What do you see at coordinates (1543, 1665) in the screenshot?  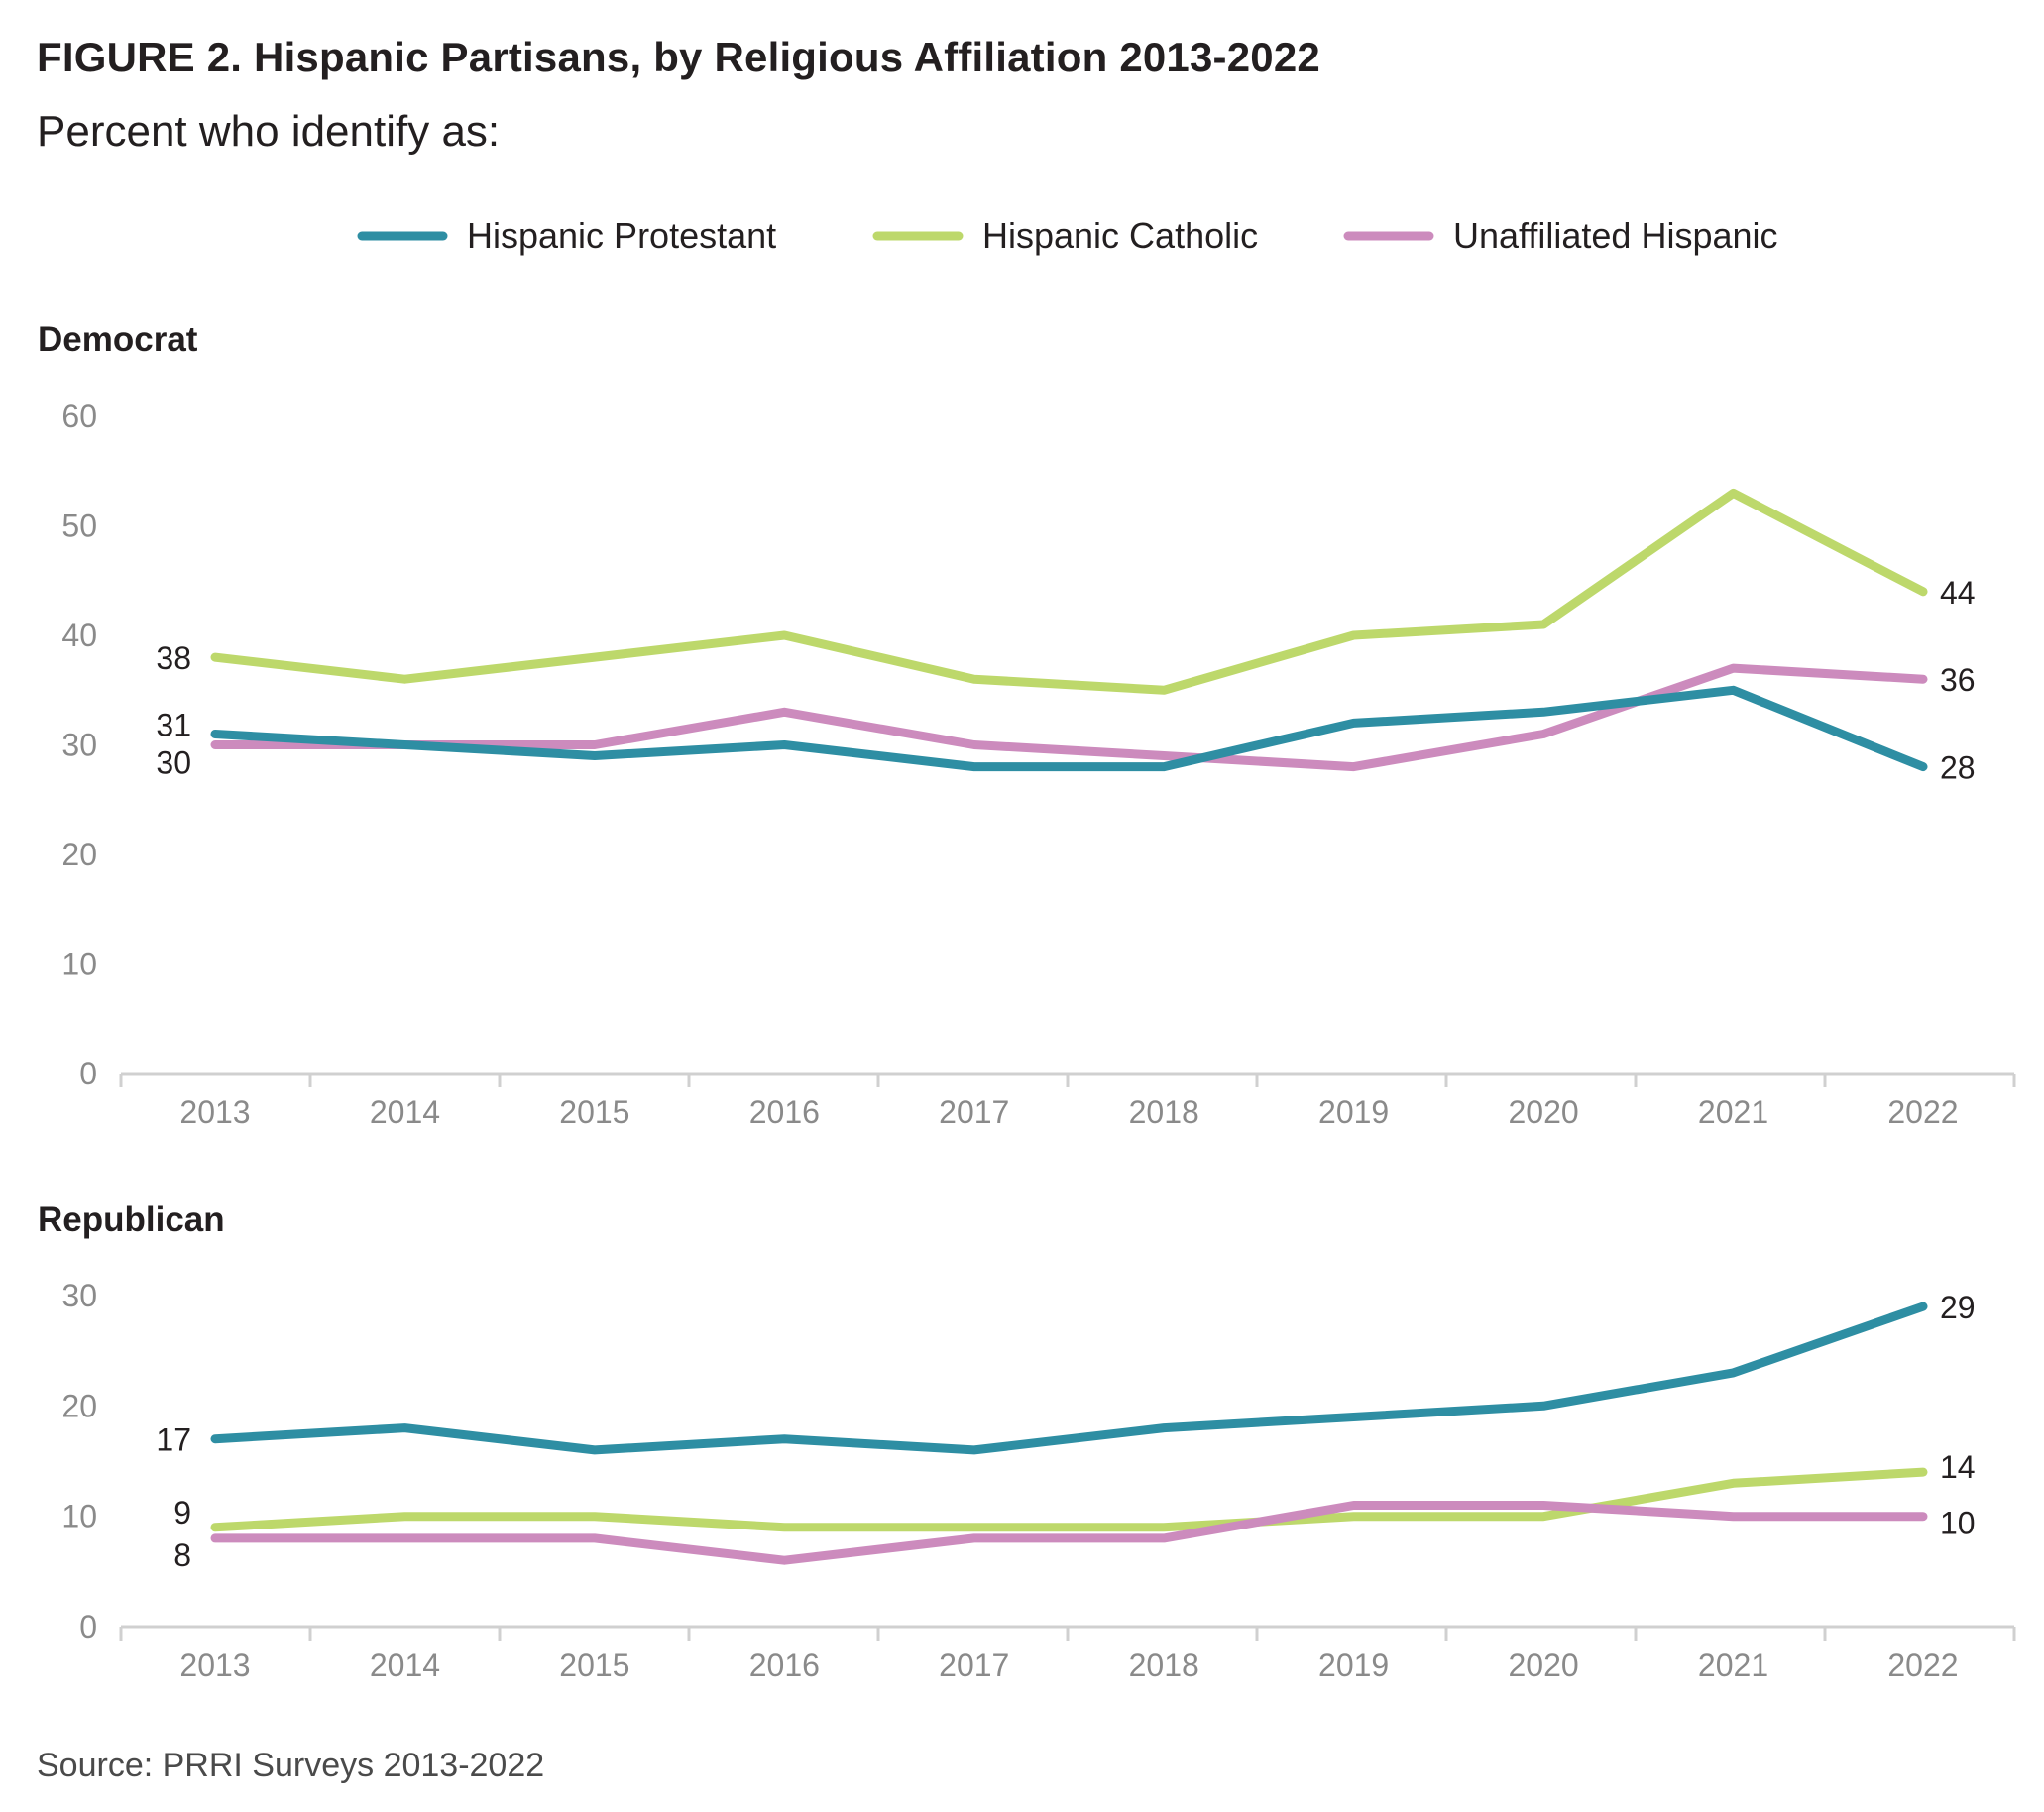 I see `republican-x-tick-label: 2020` at bounding box center [1543, 1665].